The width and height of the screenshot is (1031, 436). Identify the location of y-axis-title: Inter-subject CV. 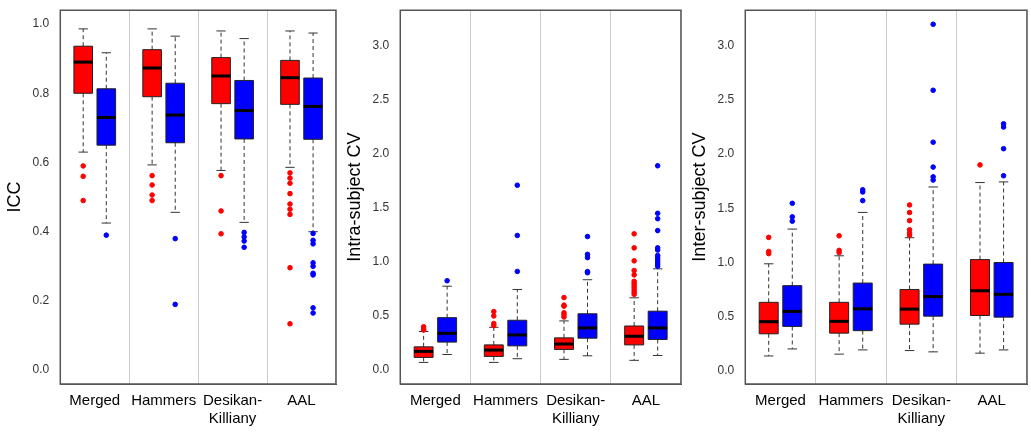
(698, 197).